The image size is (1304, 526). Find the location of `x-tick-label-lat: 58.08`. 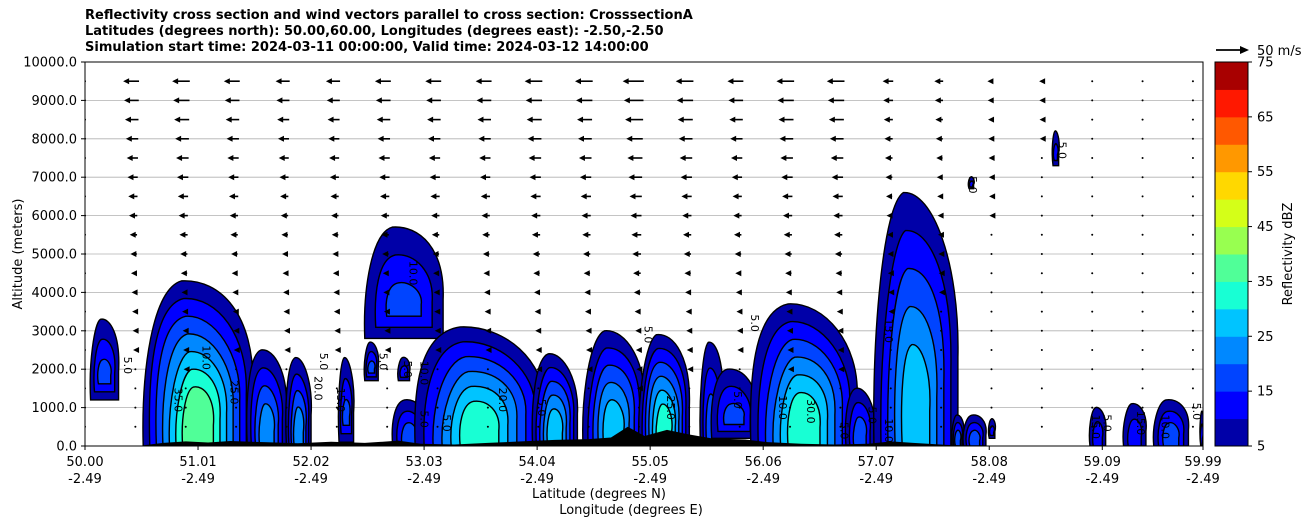

x-tick-label-lat: 58.08 is located at coordinates (989, 462).